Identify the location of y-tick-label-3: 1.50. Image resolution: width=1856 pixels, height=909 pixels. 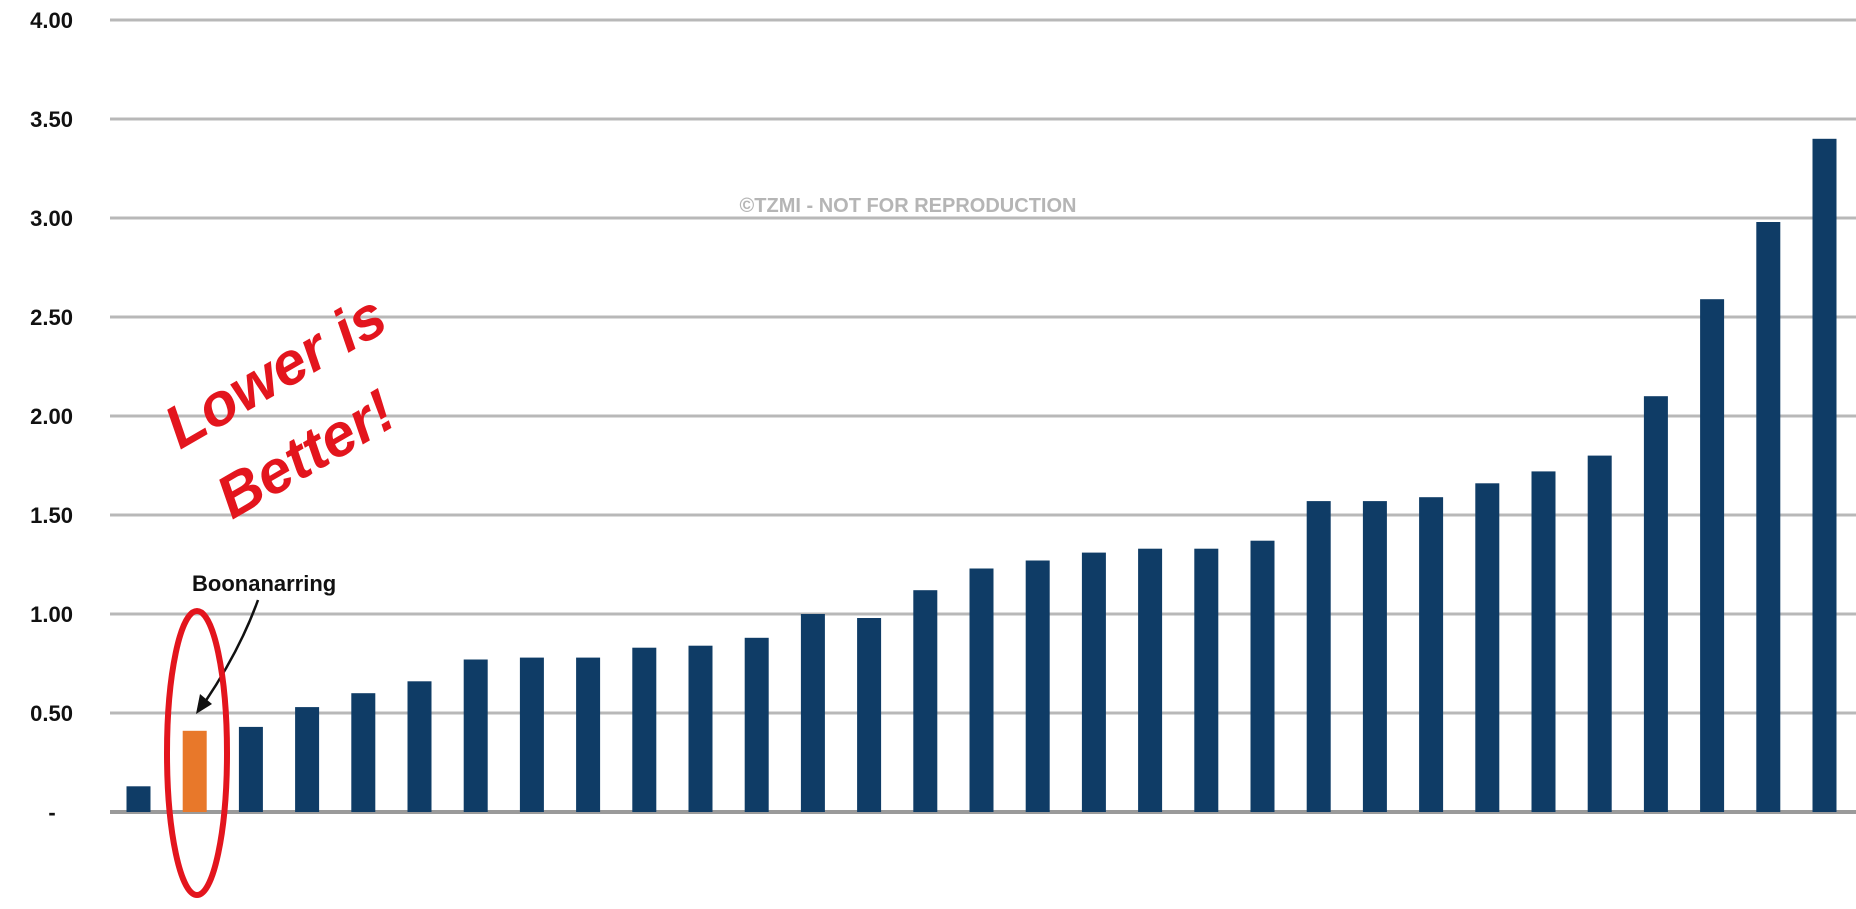
(51, 515).